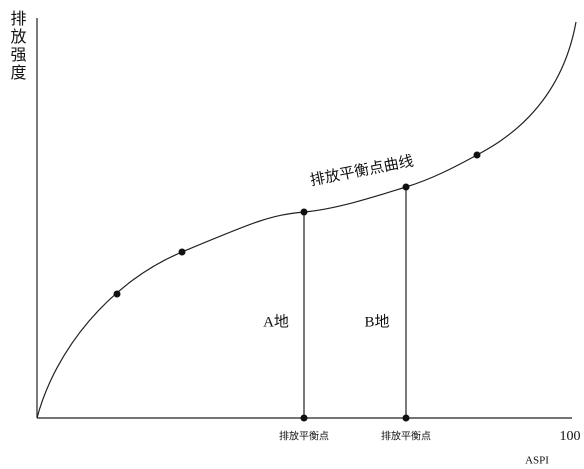 Image resolution: width=584 pixels, height=469 pixels. Describe the element at coordinates (570, 436) in the screenshot. I see `x-end-label: 100` at that location.